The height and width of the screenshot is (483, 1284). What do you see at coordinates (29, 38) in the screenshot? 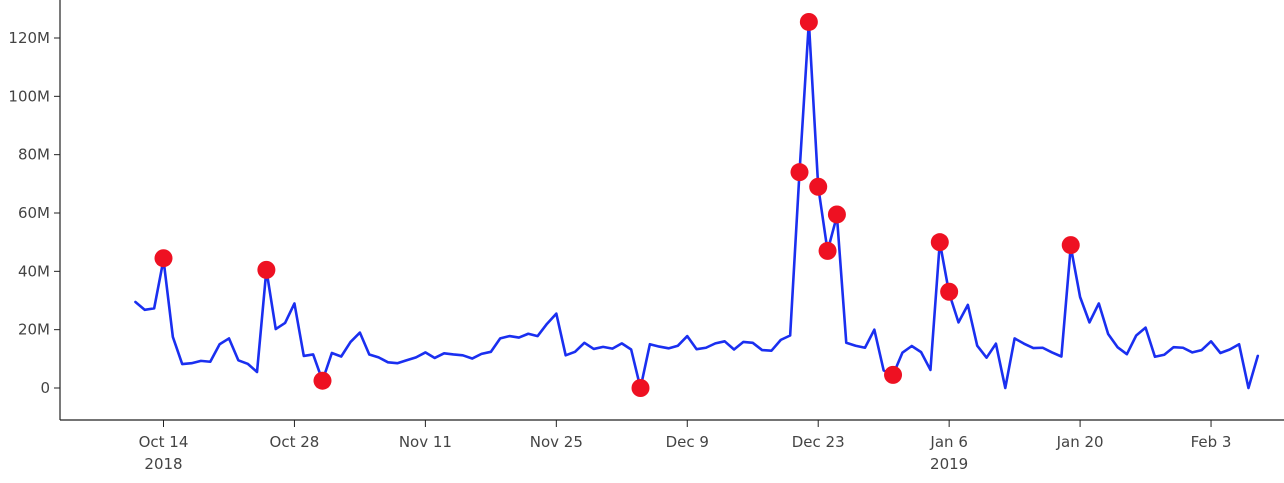
I see `y-tick-label: 120M` at bounding box center [29, 38].